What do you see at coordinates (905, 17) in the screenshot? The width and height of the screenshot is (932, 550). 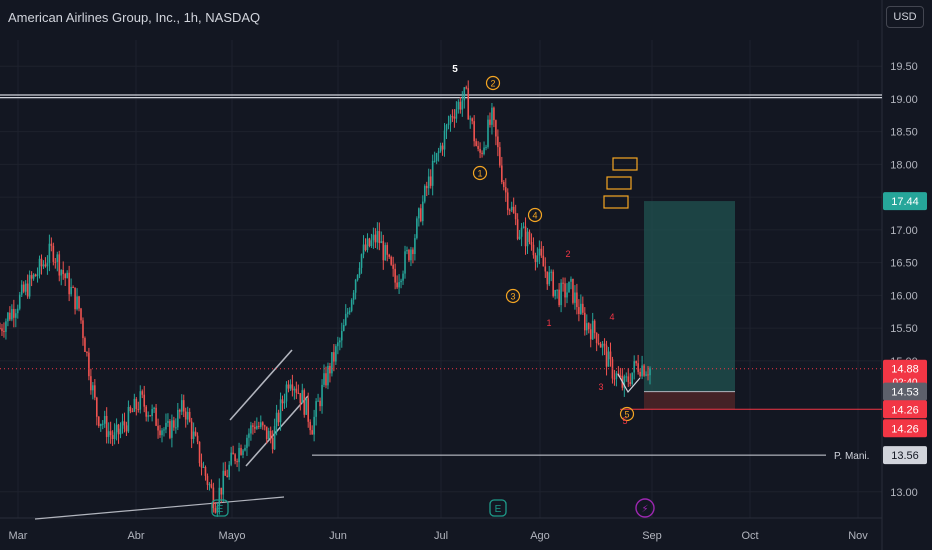 I see `currency-button: USD` at bounding box center [905, 17].